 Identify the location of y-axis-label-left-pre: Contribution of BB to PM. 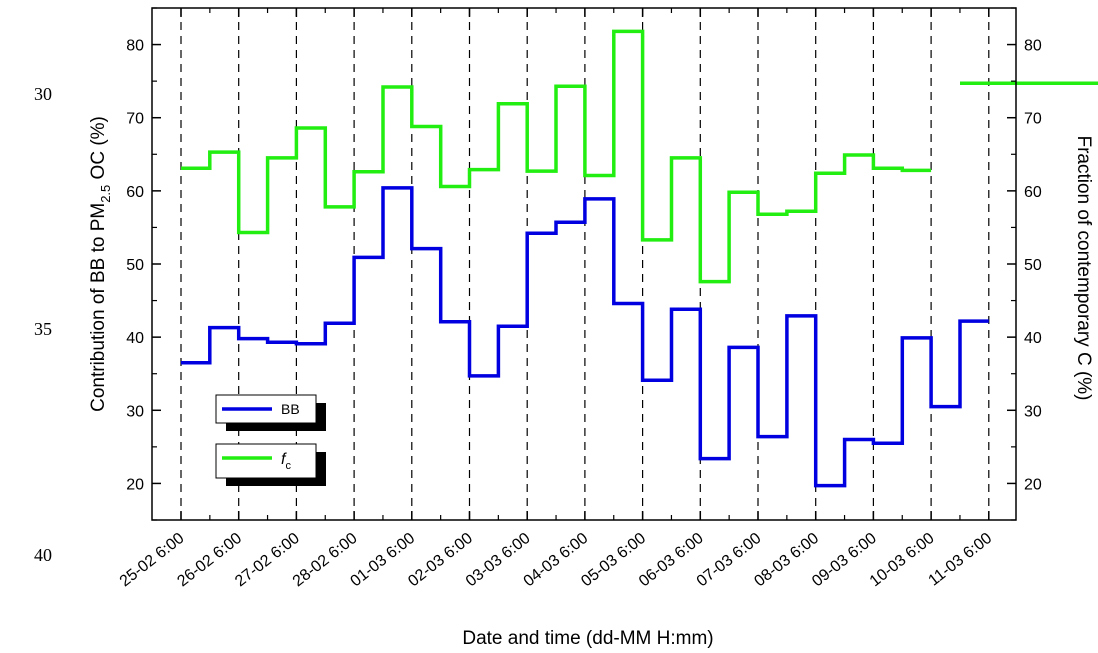
(98, 307).